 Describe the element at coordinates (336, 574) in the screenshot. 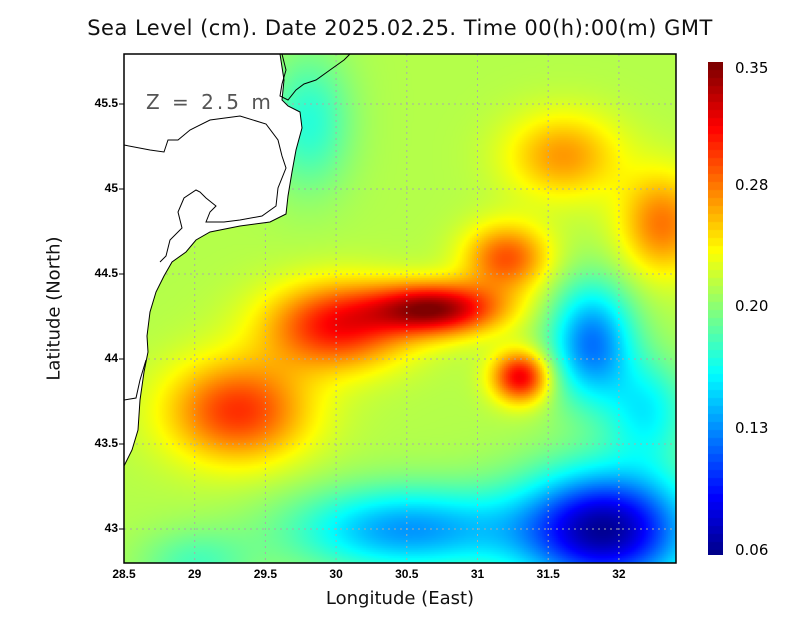

I see `x-tick-label: 30` at that location.